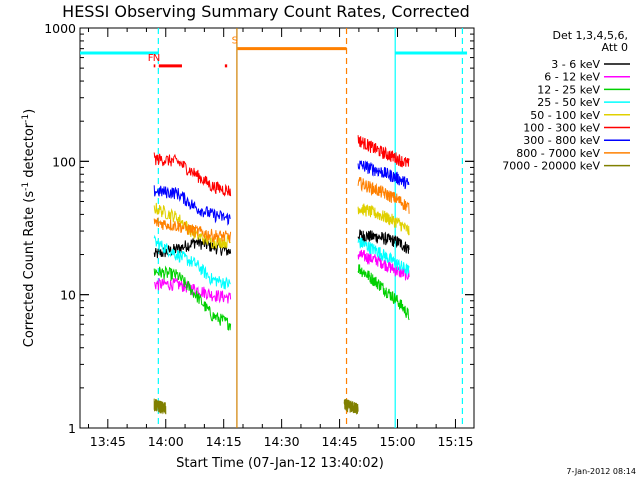 The height and width of the screenshot is (480, 640). What do you see at coordinates (398, 441) in the screenshot?
I see `x-tick-label: 15:00` at bounding box center [398, 441].